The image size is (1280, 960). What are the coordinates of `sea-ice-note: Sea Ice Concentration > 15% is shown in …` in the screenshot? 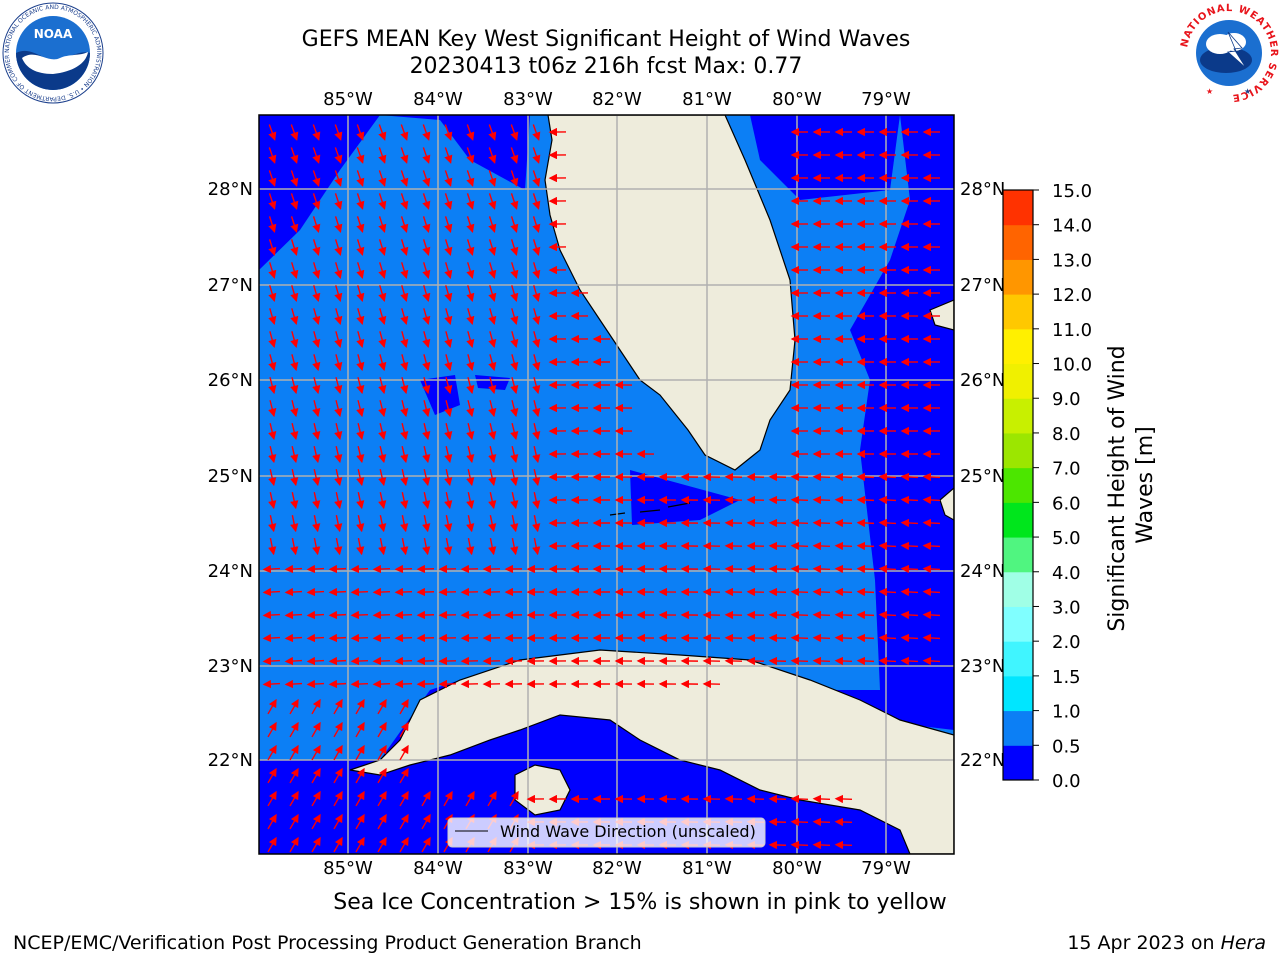 It's located at (640, 902).